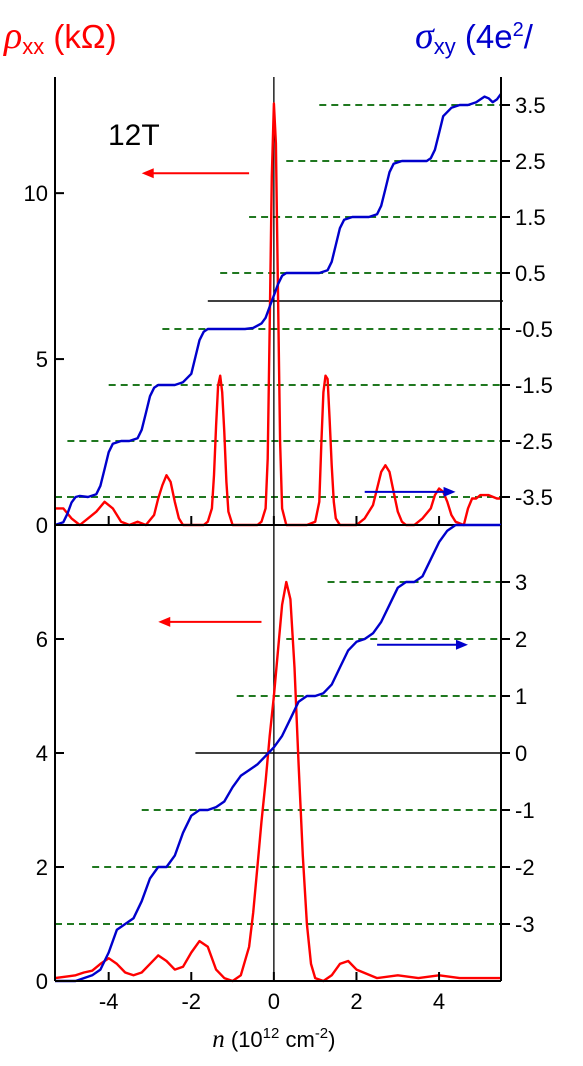 The width and height of the screenshot is (583, 1066). What do you see at coordinates (147, 173) in the screenshot?
I see `panel-top-rho-arrow-head` at bounding box center [147, 173].